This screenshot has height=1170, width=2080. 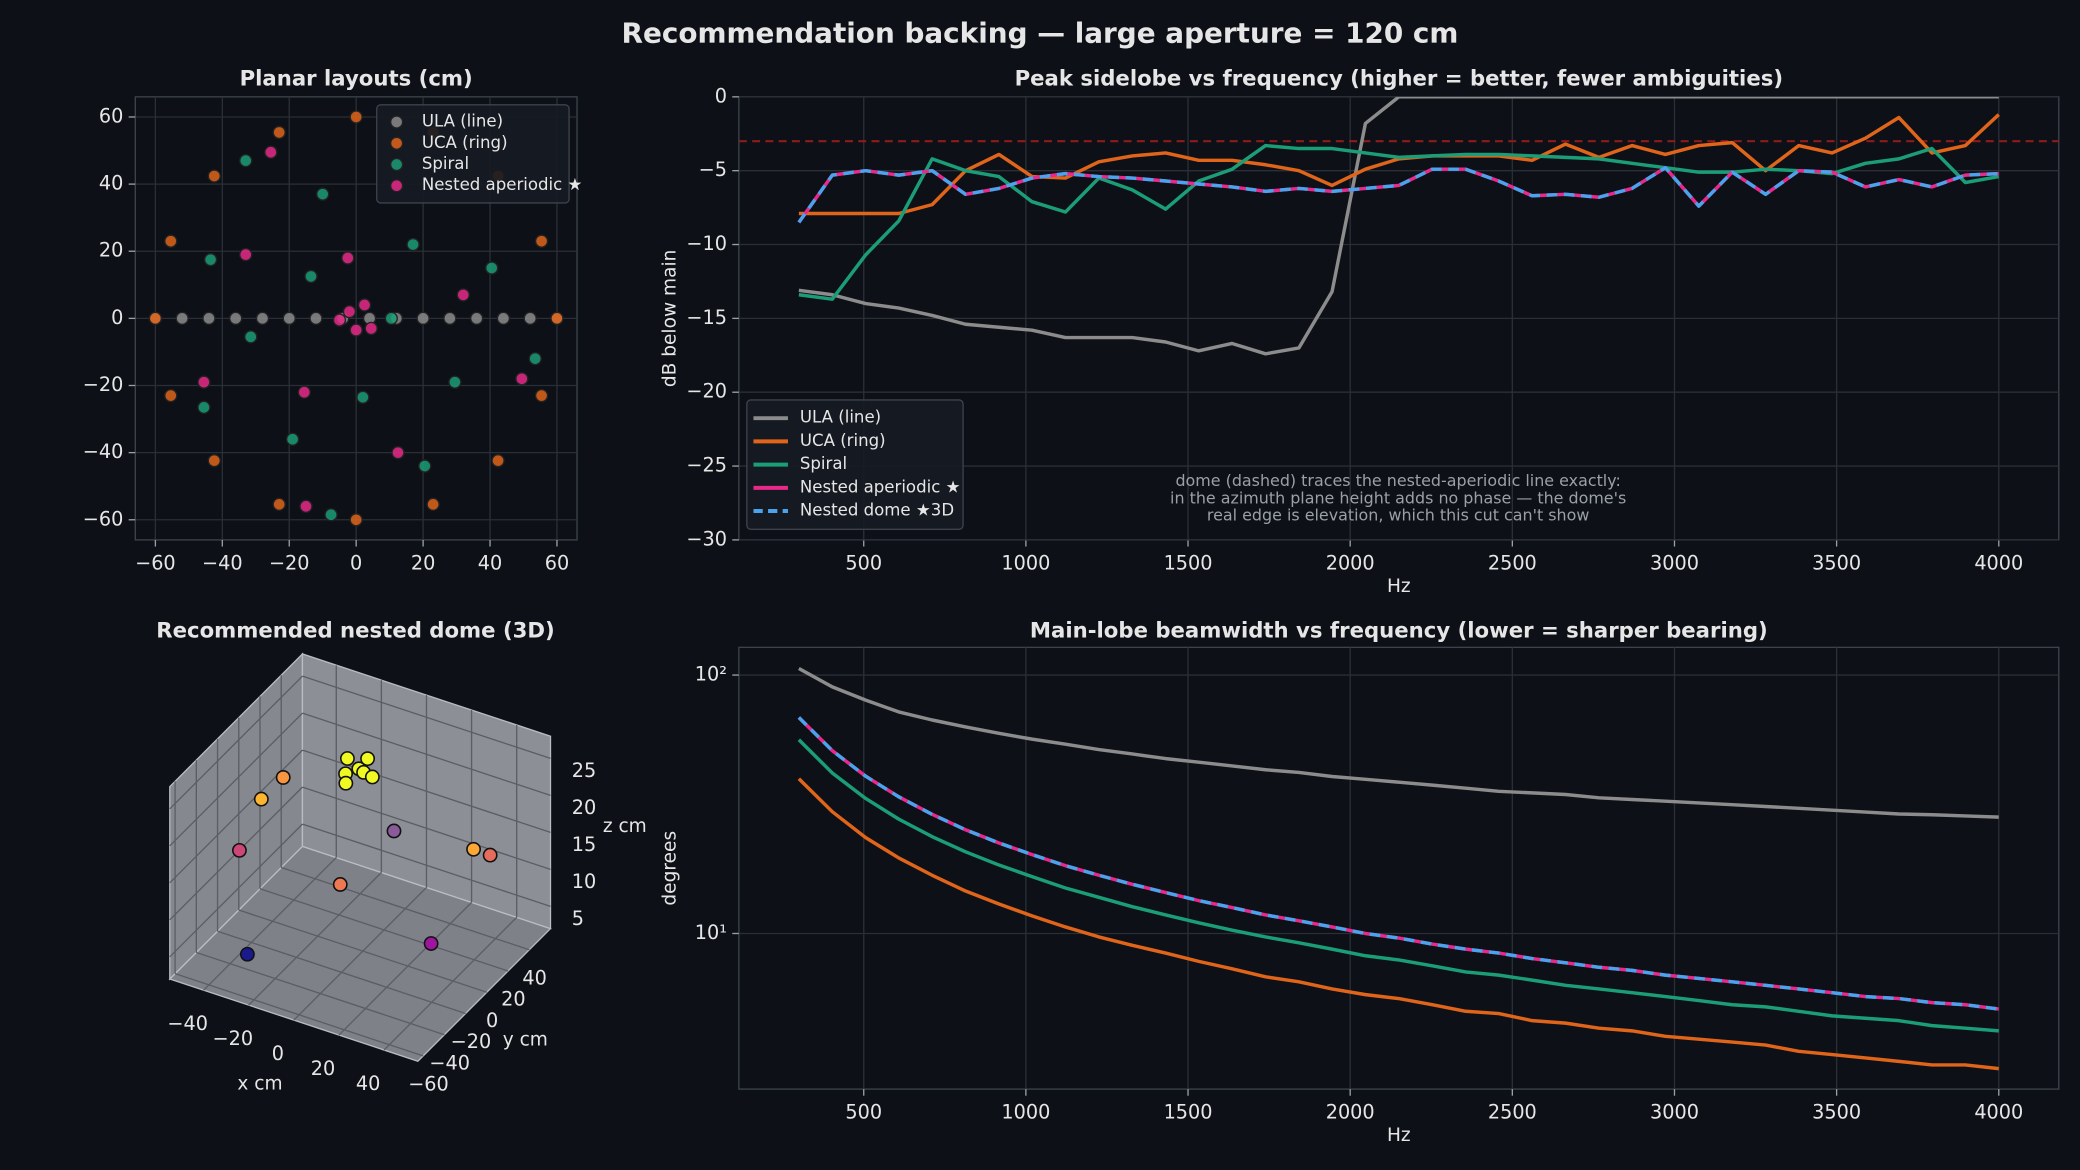 I want to click on y-tick-label: −20, so click(x=471, y=1041).